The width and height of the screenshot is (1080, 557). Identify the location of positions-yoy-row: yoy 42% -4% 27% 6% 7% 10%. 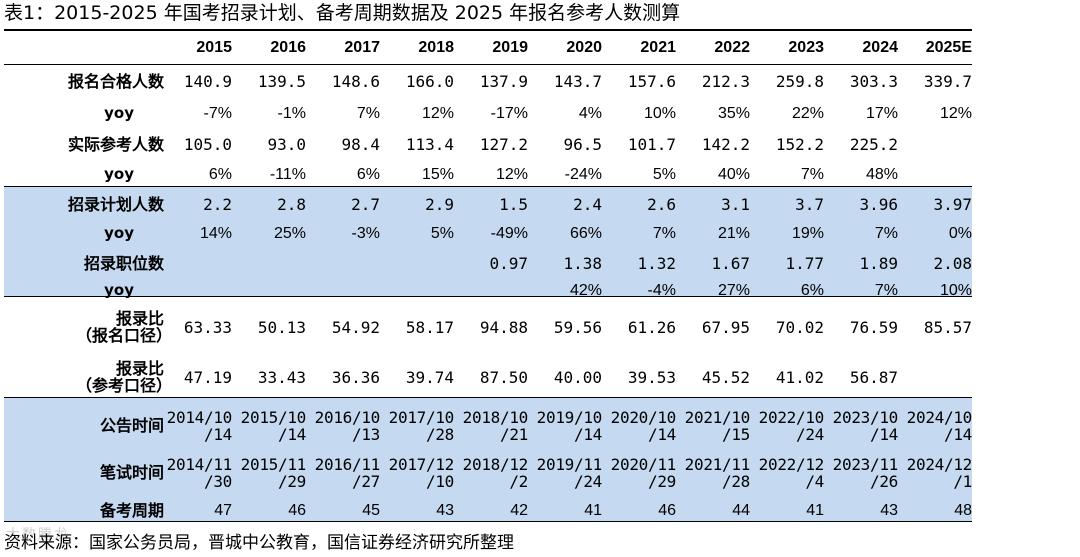
(488, 290).